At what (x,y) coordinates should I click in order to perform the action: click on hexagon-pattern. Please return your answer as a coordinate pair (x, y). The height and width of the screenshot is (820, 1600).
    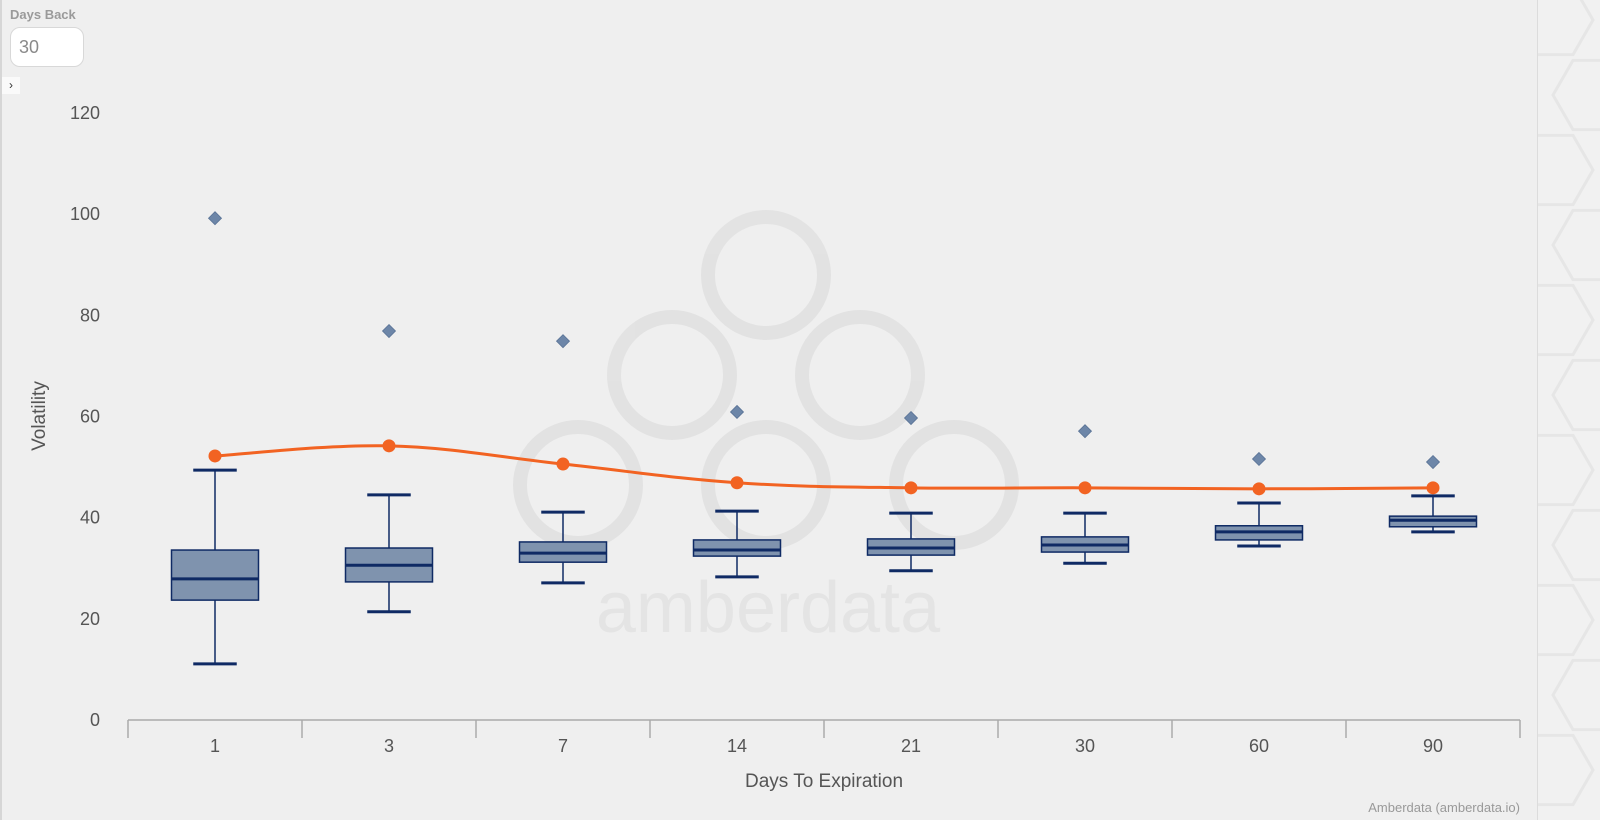
    Looking at the image, I should click on (1569, 403).